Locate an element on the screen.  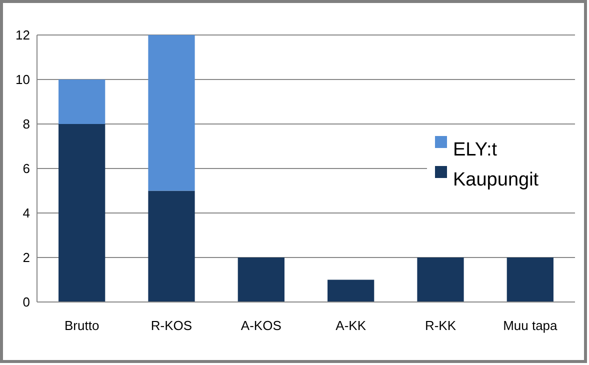
x-tick-label: A-KK is located at coordinates (351, 325).